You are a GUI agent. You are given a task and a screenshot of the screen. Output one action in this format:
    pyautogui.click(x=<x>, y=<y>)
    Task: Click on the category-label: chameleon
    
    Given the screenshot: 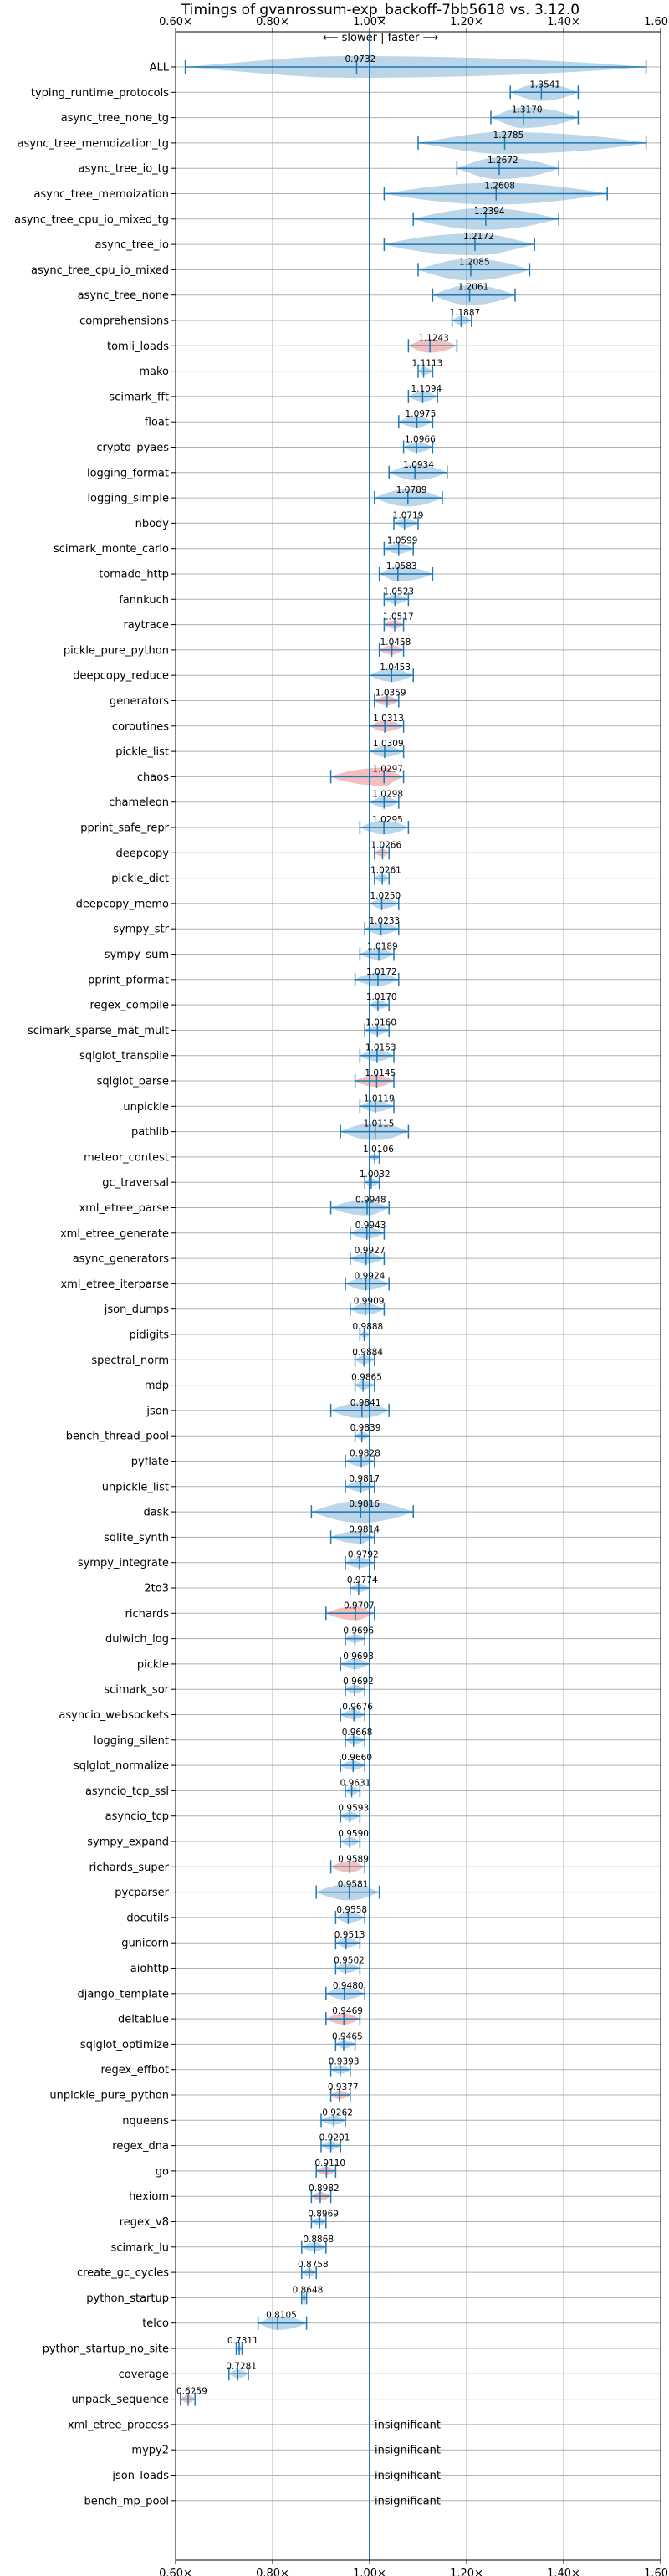 What is the action you would take?
    pyautogui.click(x=139, y=803)
    